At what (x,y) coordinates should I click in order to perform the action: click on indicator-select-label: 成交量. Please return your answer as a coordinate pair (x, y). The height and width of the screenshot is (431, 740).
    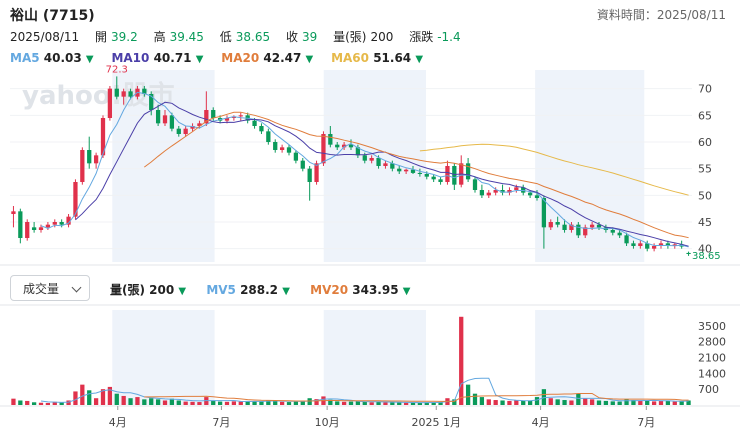
    Looking at the image, I should click on (41, 289).